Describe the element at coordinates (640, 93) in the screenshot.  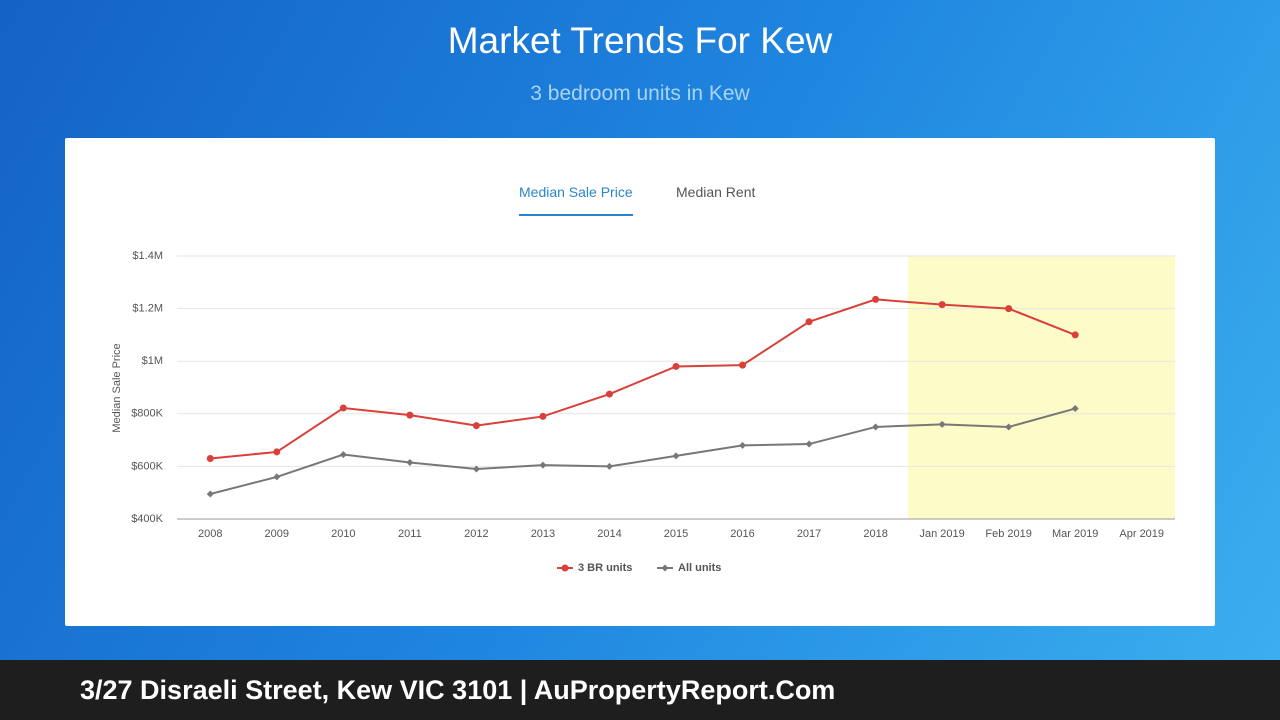
I see `page-subtitle: 3 bedroom units in Kew` at that location.